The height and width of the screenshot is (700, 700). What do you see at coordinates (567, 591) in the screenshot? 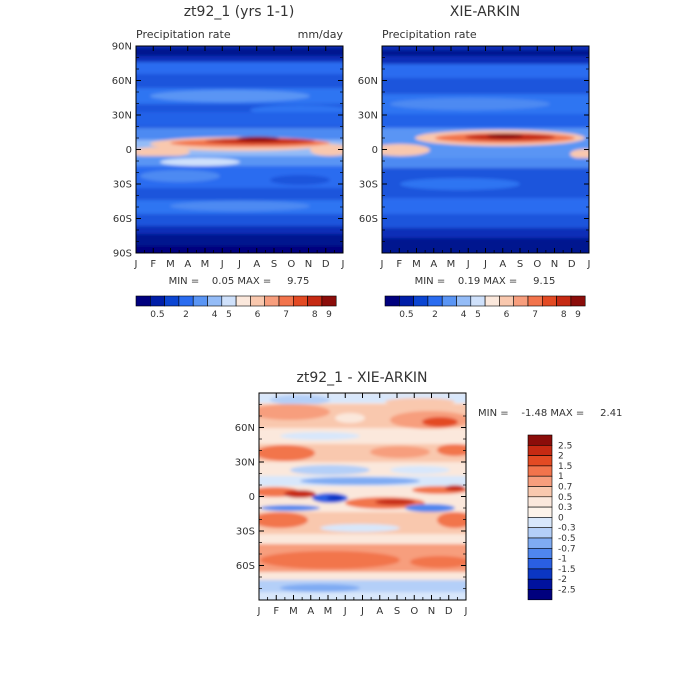
I see `colorbar-label: -2.5` at bounding box center [567, 591].